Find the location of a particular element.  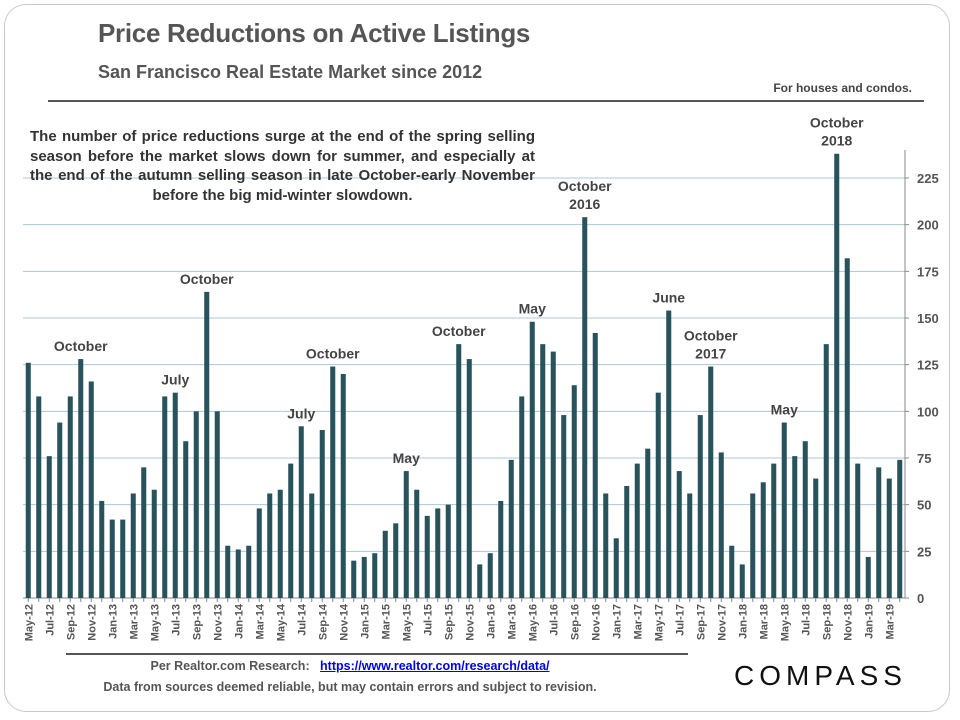

source-link: https://www.realtor.com/research/data/ is located at coordinates (435, 666).